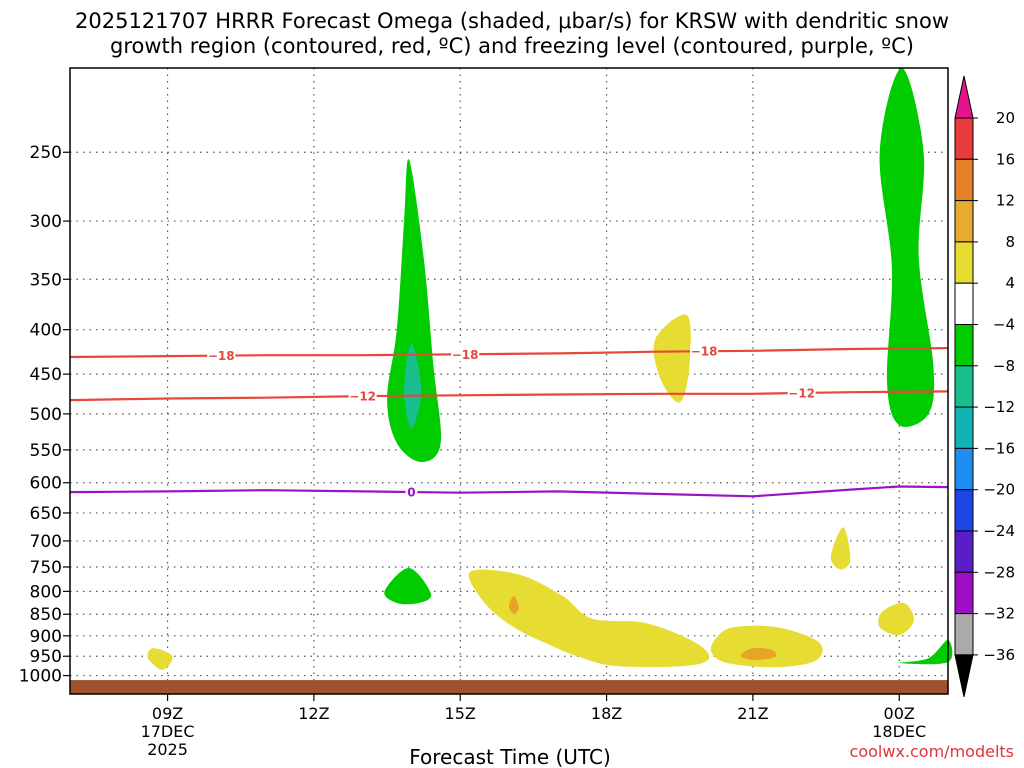 The width and height of the screenshot is (1024, 768). I want to click on omega-region-yellow-low-sweep, so click(589, 618).